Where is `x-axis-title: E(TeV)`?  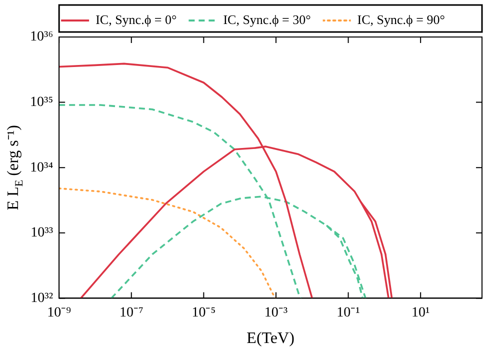 x-axis-title: E(TeV) is located at coordinates (270, 339).